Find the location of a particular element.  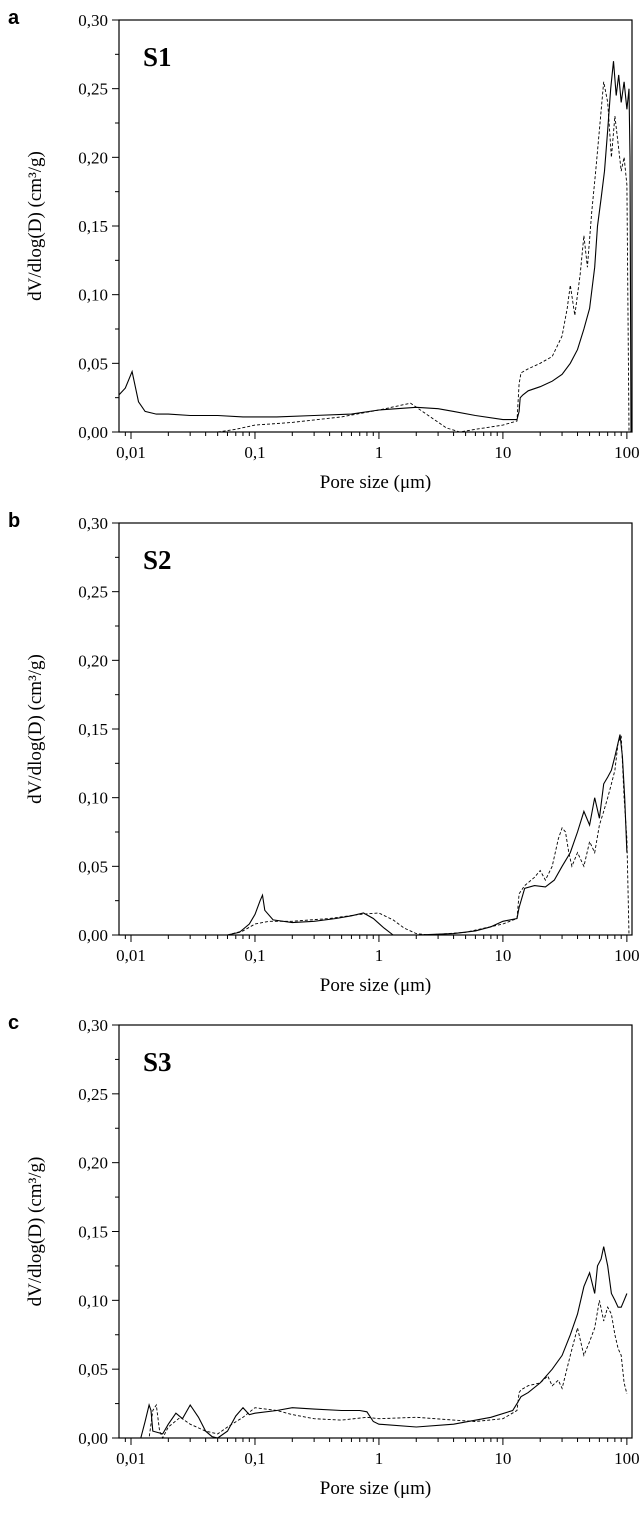

panel-title: S1 is located at coordinates (157, 57).